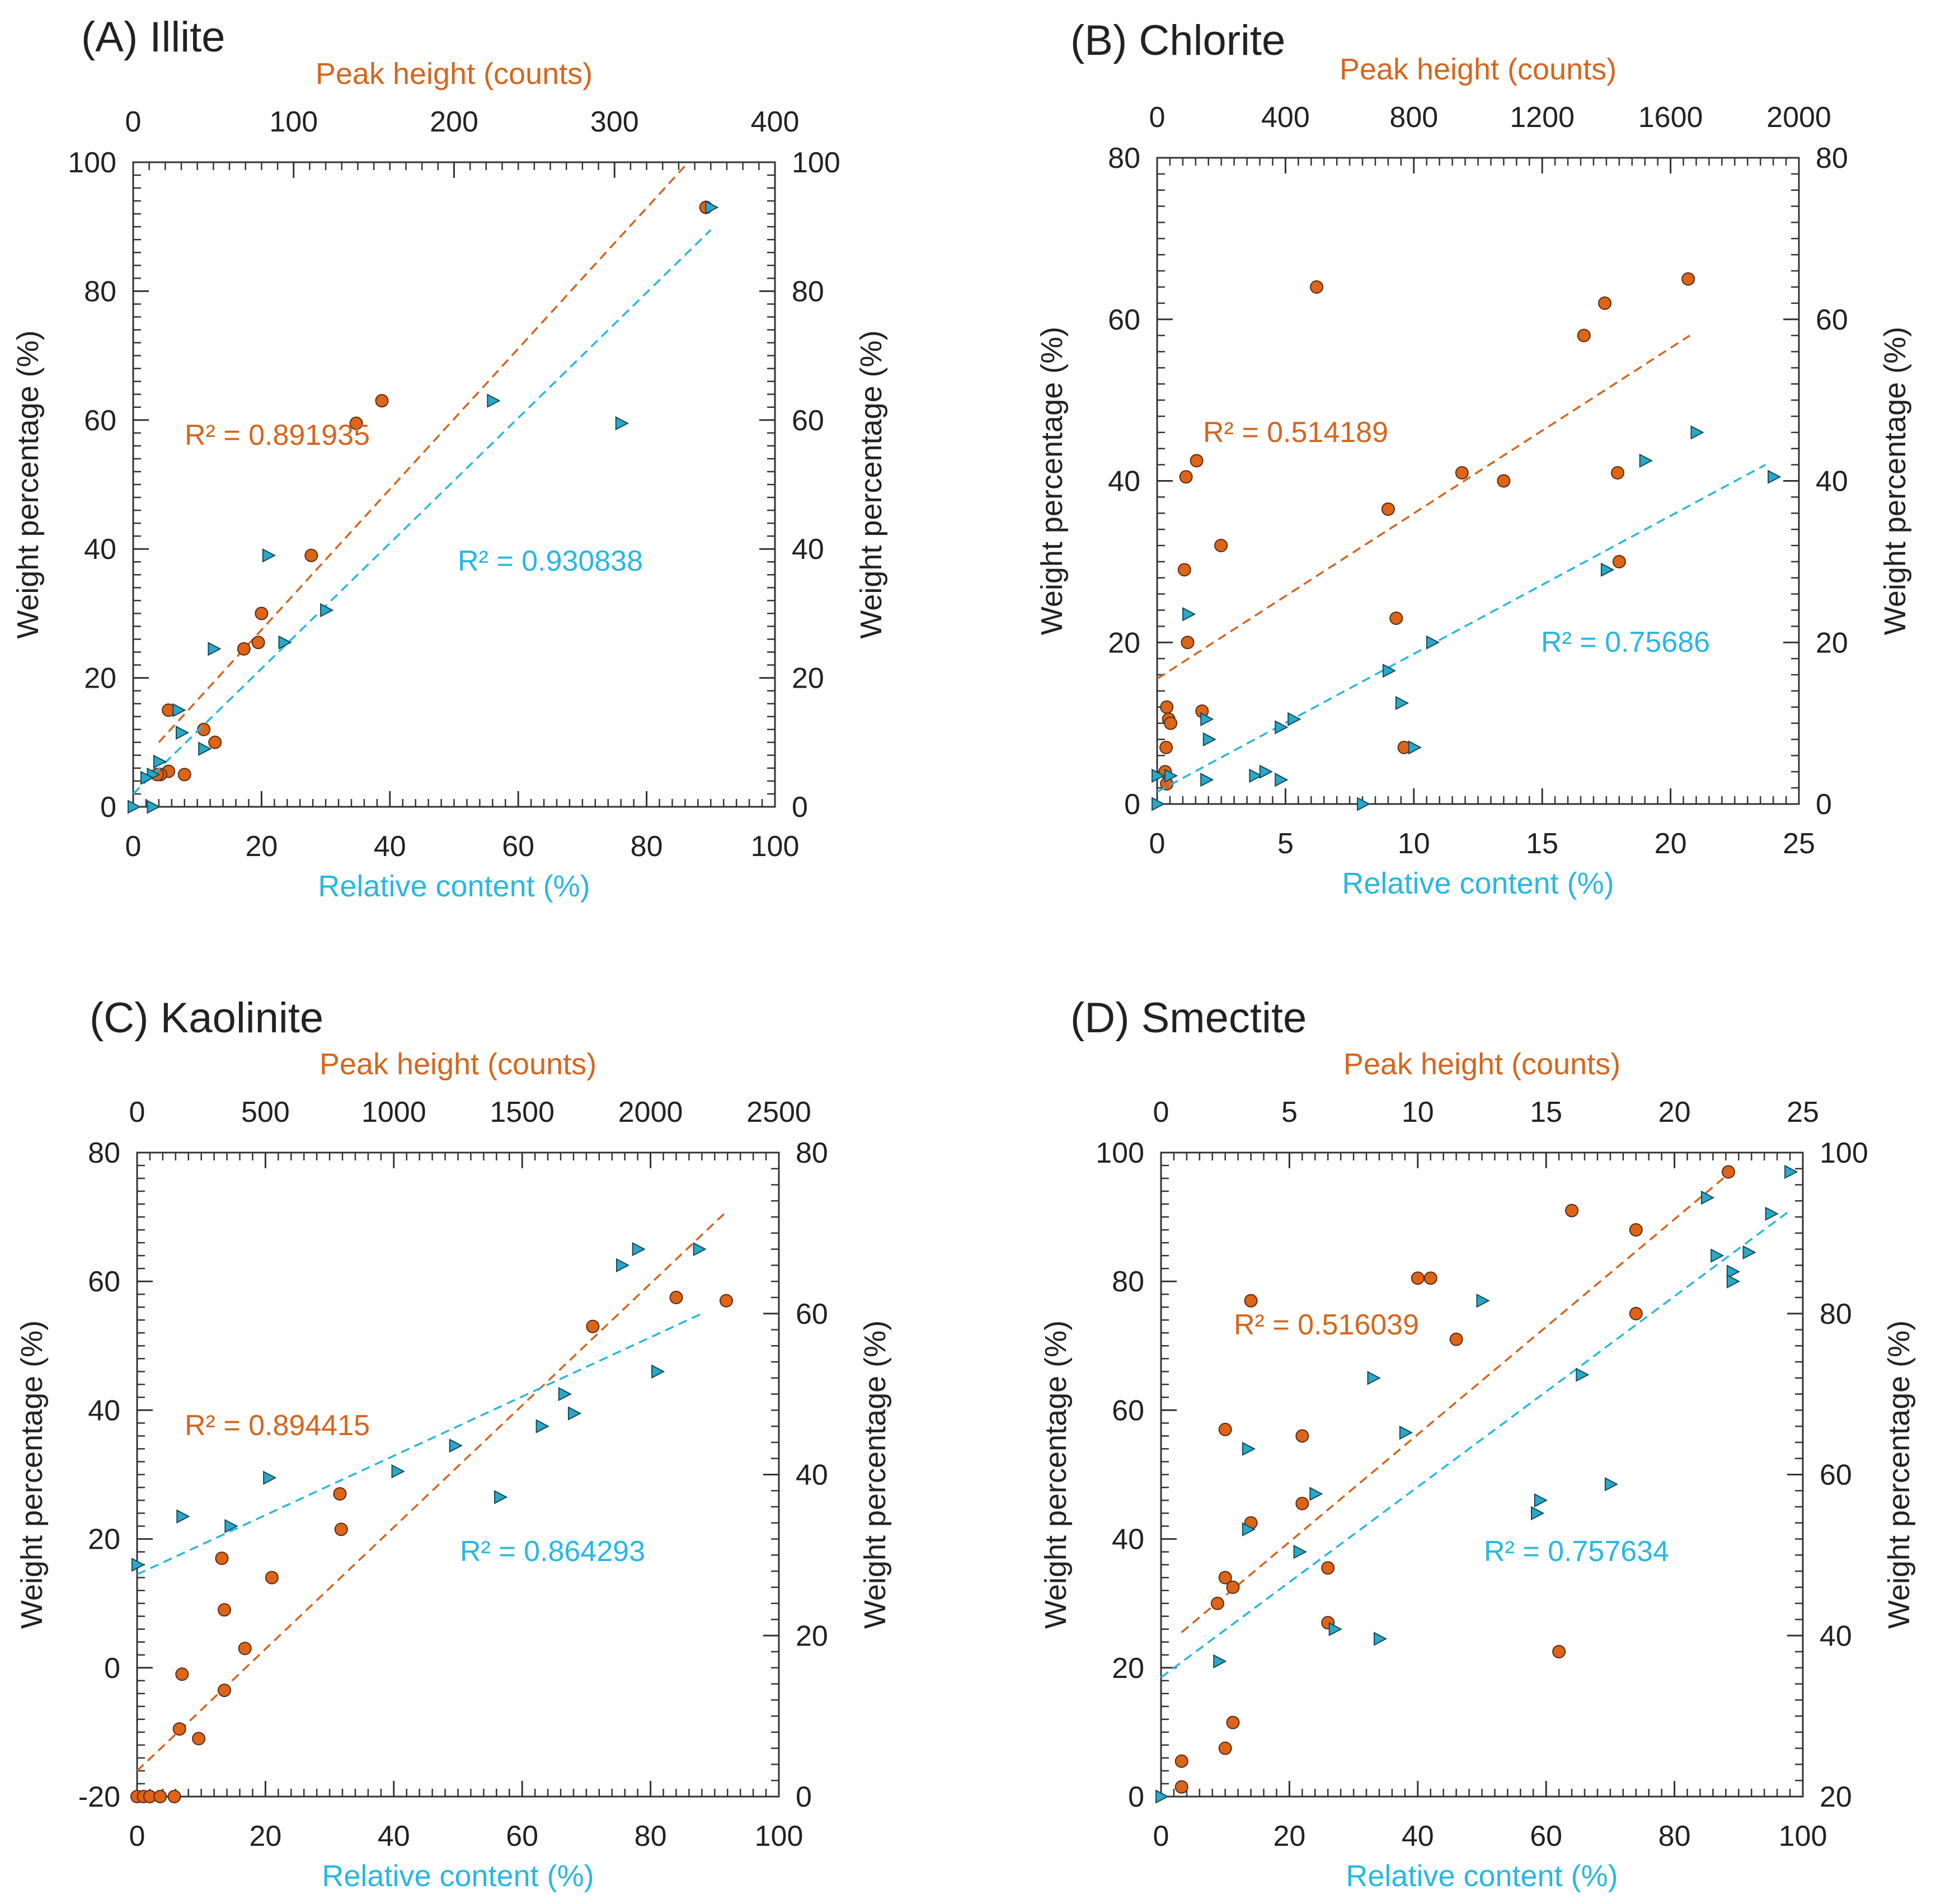 This screenshot has width=1936, height=1904. Describe the element at coordinates (394, 1836) in the screenshot. I see `panel-c-x-tick-label: 40` at that location.